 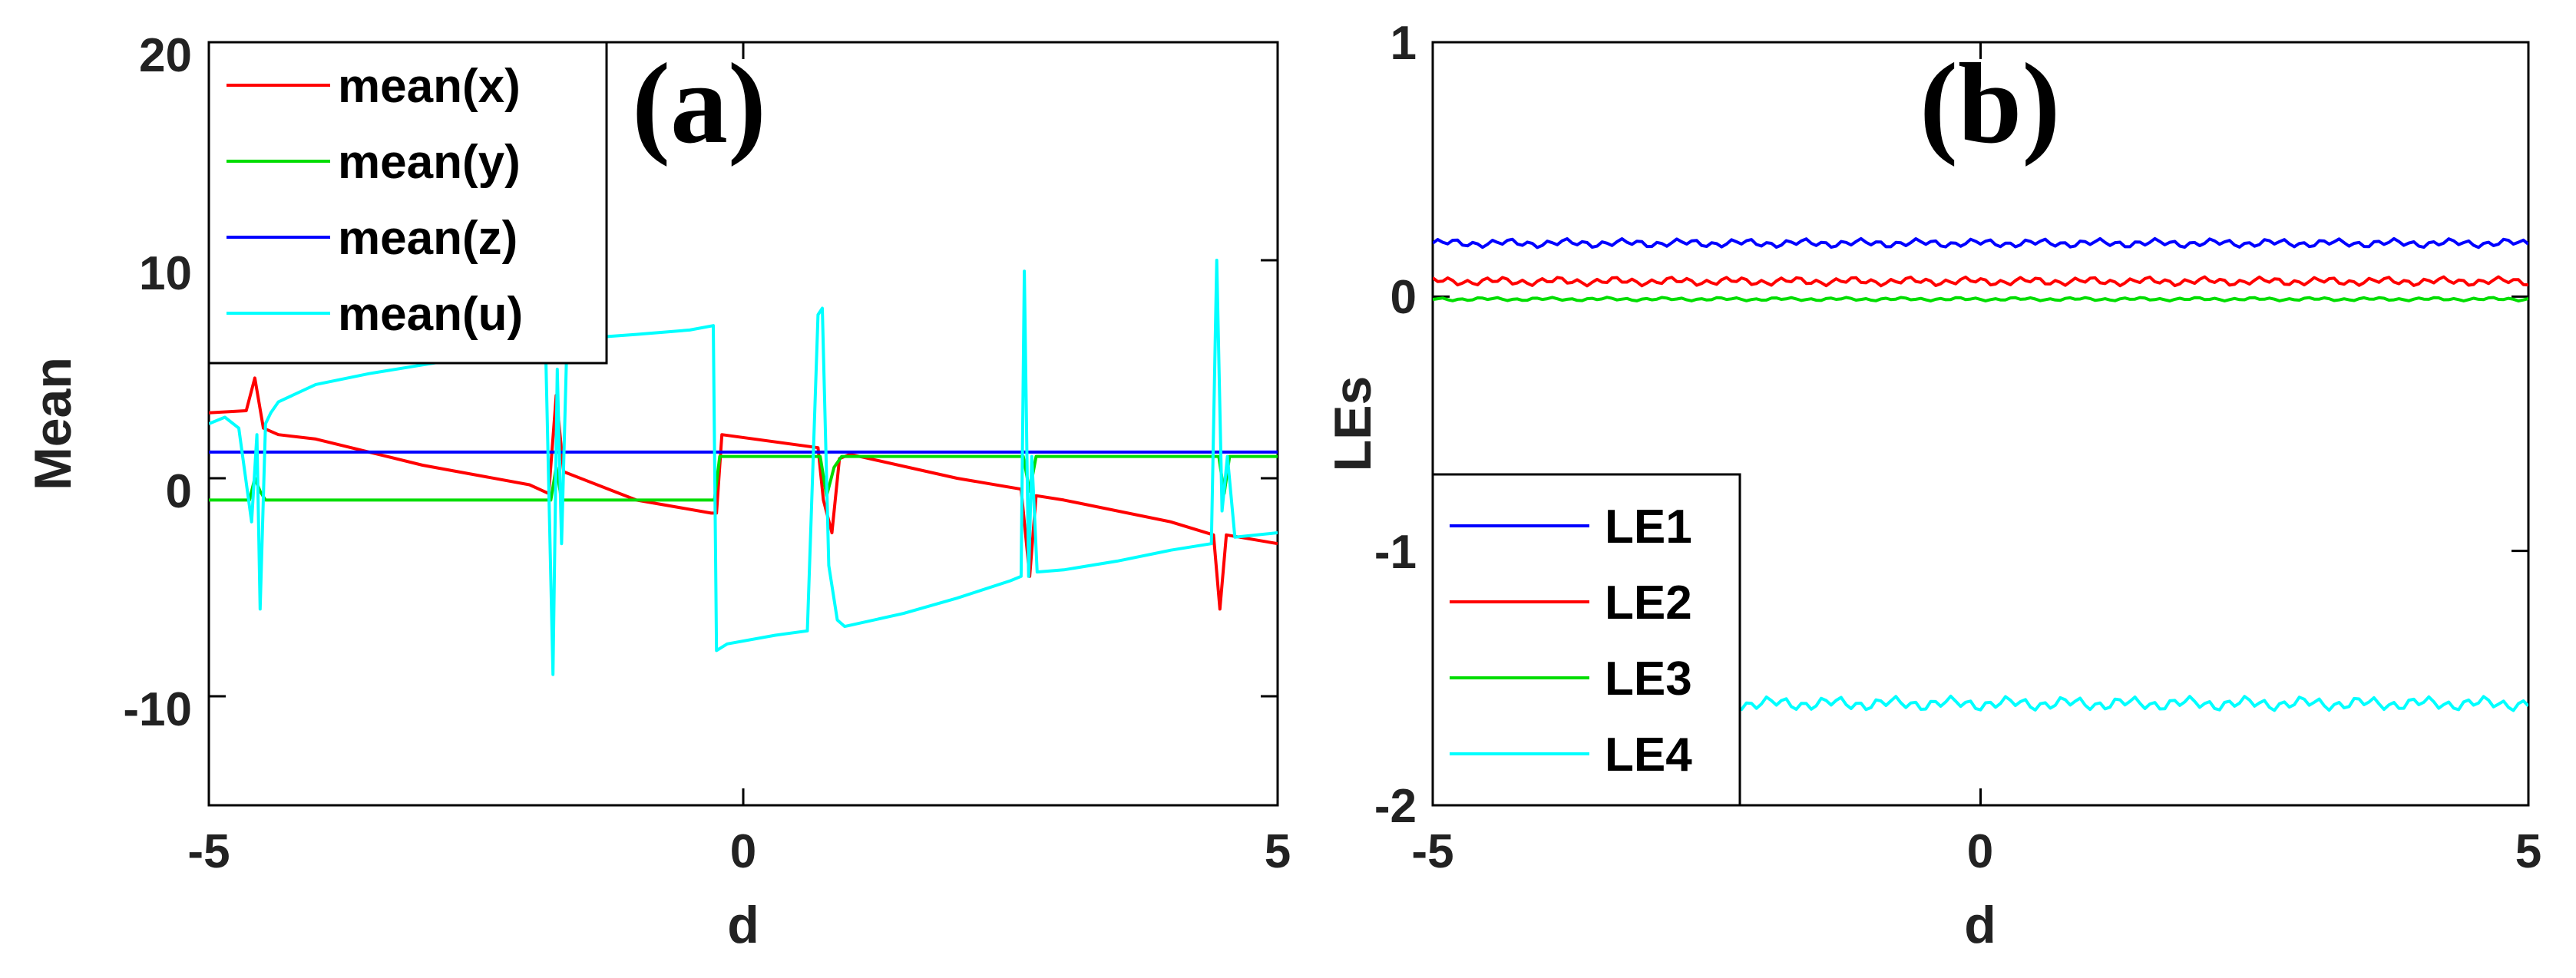 I want to click on series-line-mean-x, so click(x=743, y=494).